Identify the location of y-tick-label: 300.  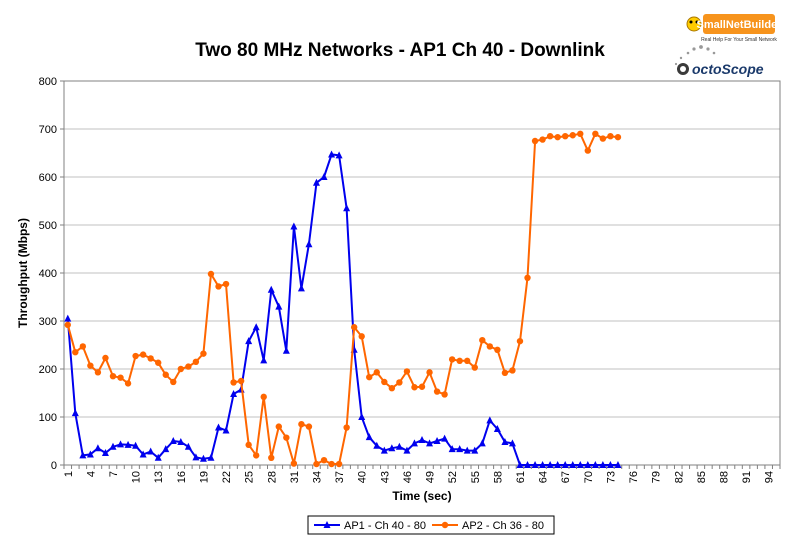
(48, 322).